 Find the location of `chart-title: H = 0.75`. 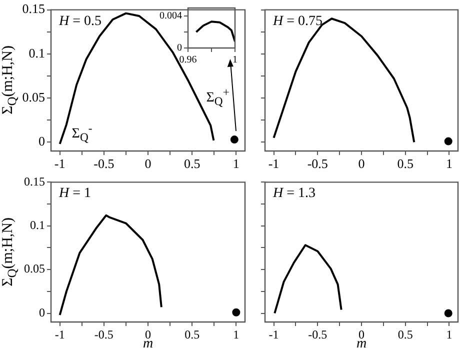

chart-title: H = 0.75 is located at coordinates (298, 22).